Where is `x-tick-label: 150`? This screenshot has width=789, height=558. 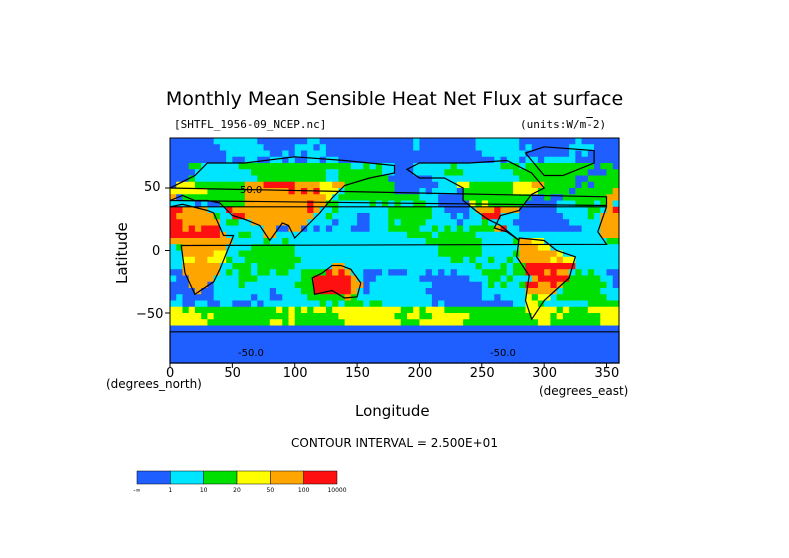 x-tick-label: 150 is located at coordinates (357, 373).